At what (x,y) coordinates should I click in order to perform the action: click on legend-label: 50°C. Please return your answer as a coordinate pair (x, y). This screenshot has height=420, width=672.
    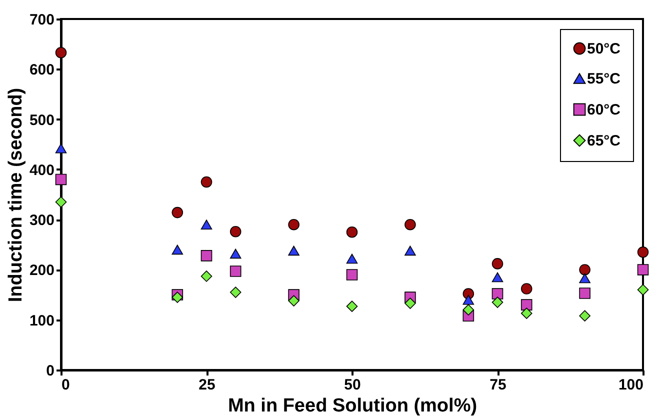
    Looking at the image, I should click on (604, 49).